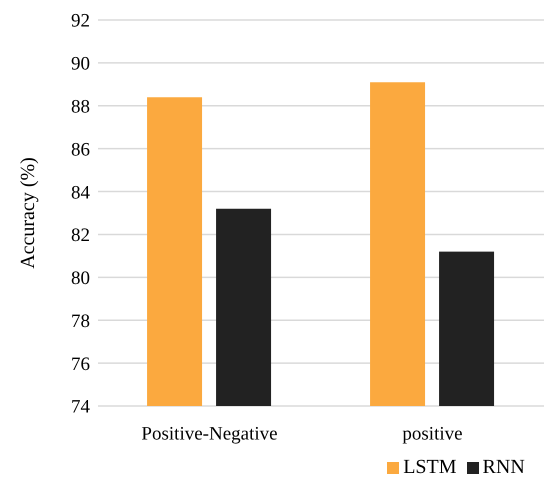  I want to click on y-tick-label: 82, so click(80, 235).